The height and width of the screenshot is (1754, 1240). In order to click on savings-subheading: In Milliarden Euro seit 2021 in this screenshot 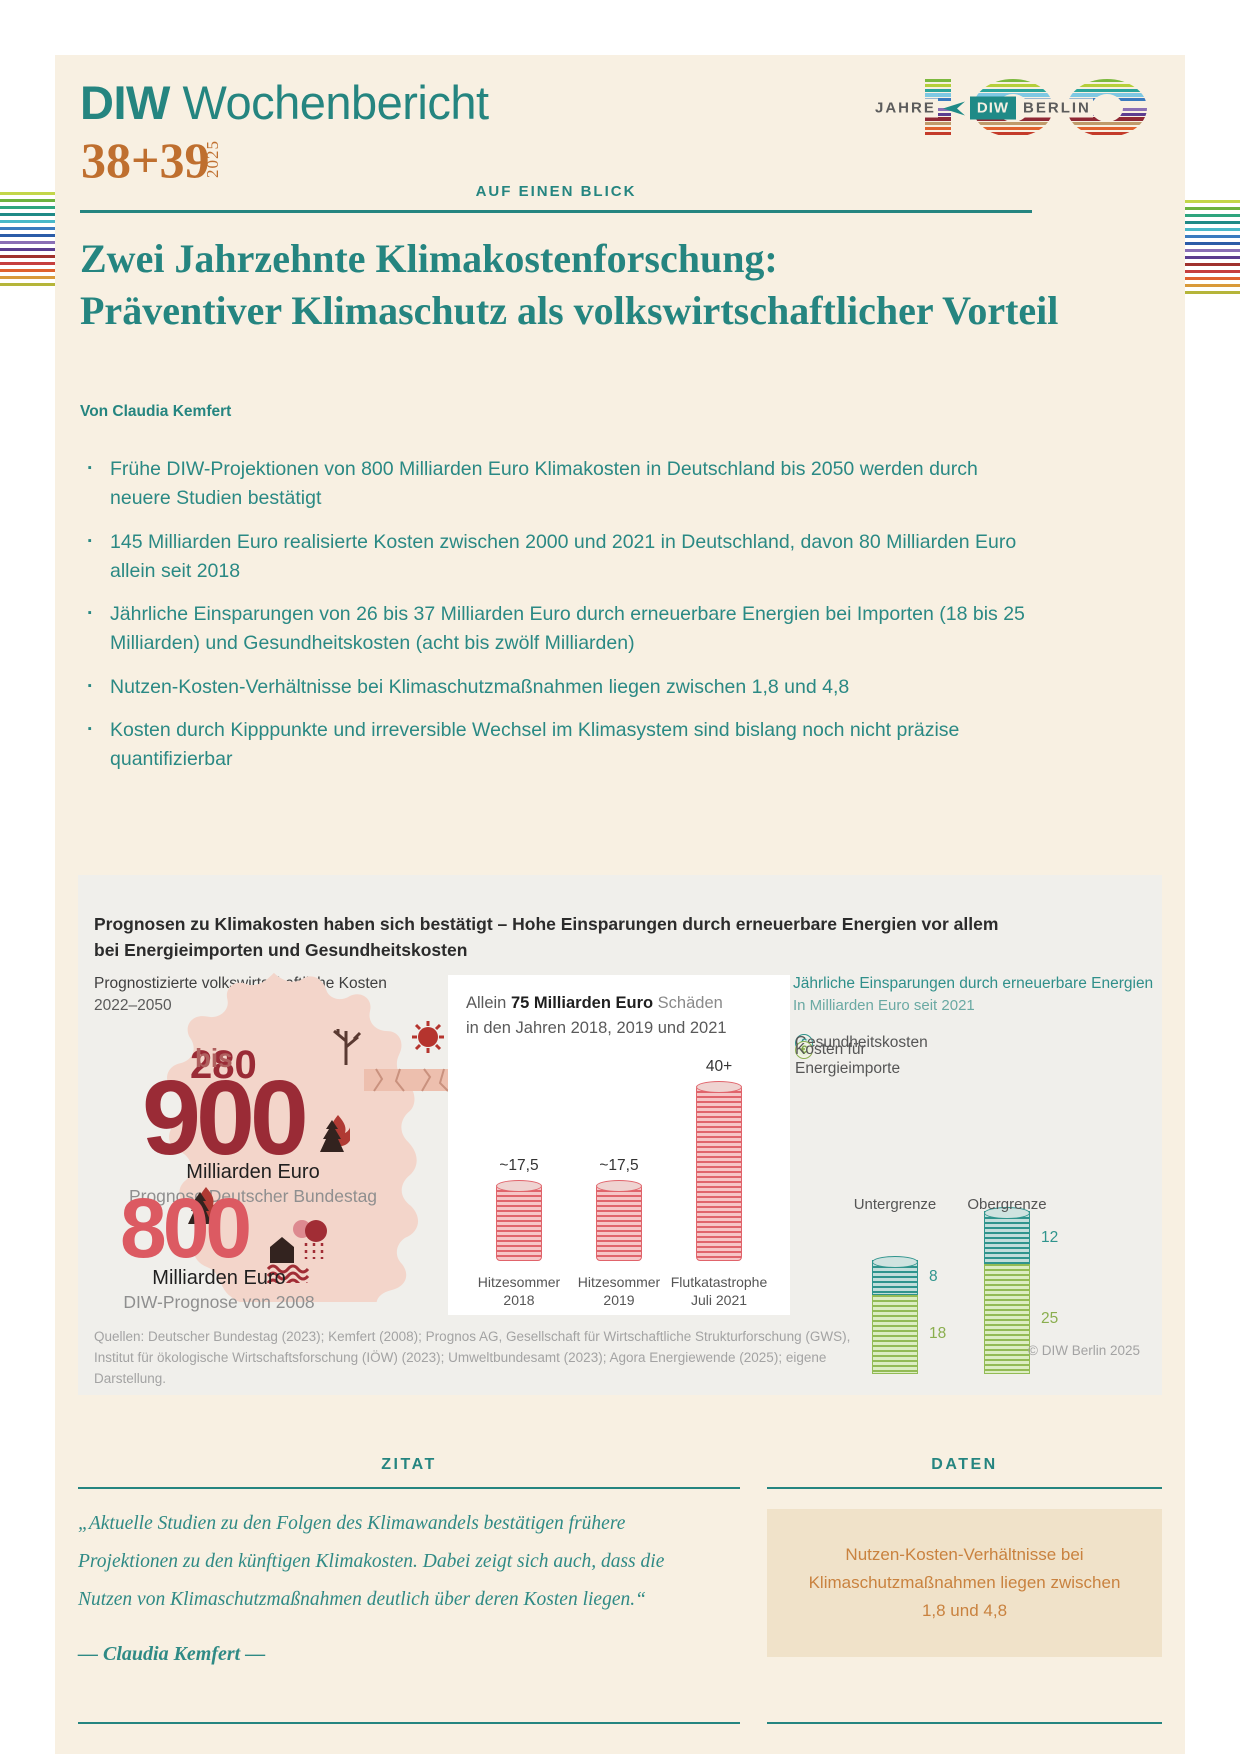, I will do `click(884, 1005)`.